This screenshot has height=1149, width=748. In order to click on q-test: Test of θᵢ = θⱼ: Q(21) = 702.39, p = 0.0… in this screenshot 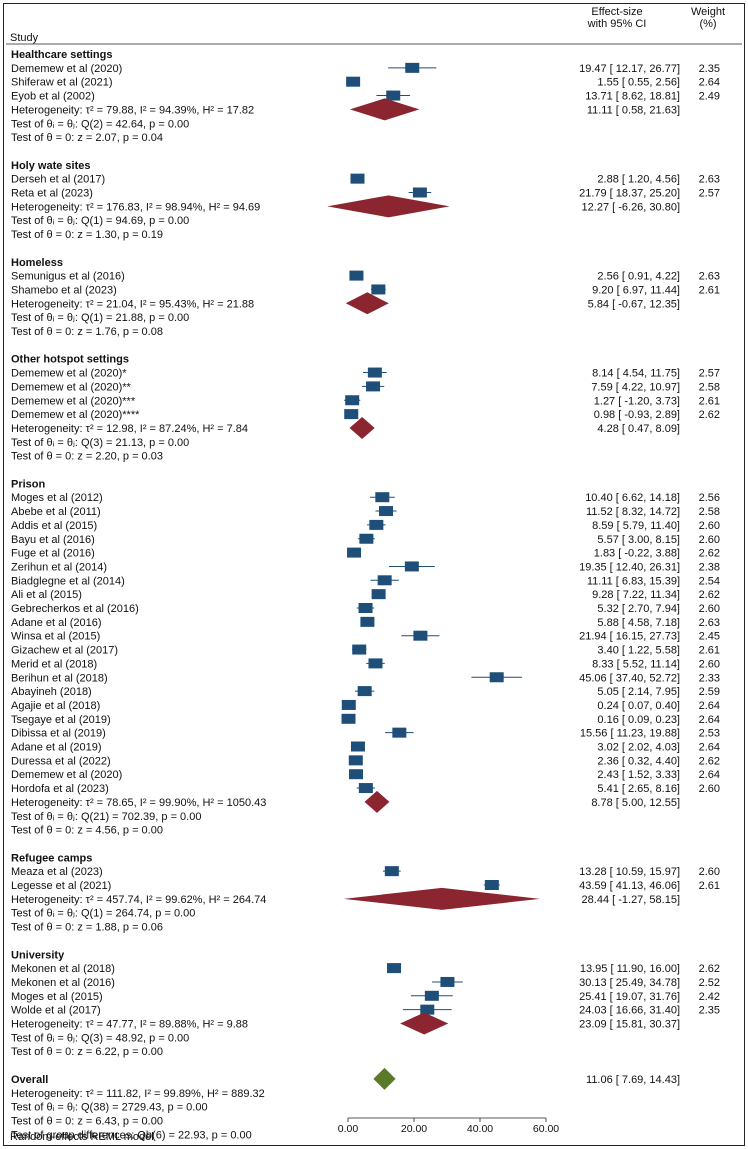, I will do `click(106, 817)`.